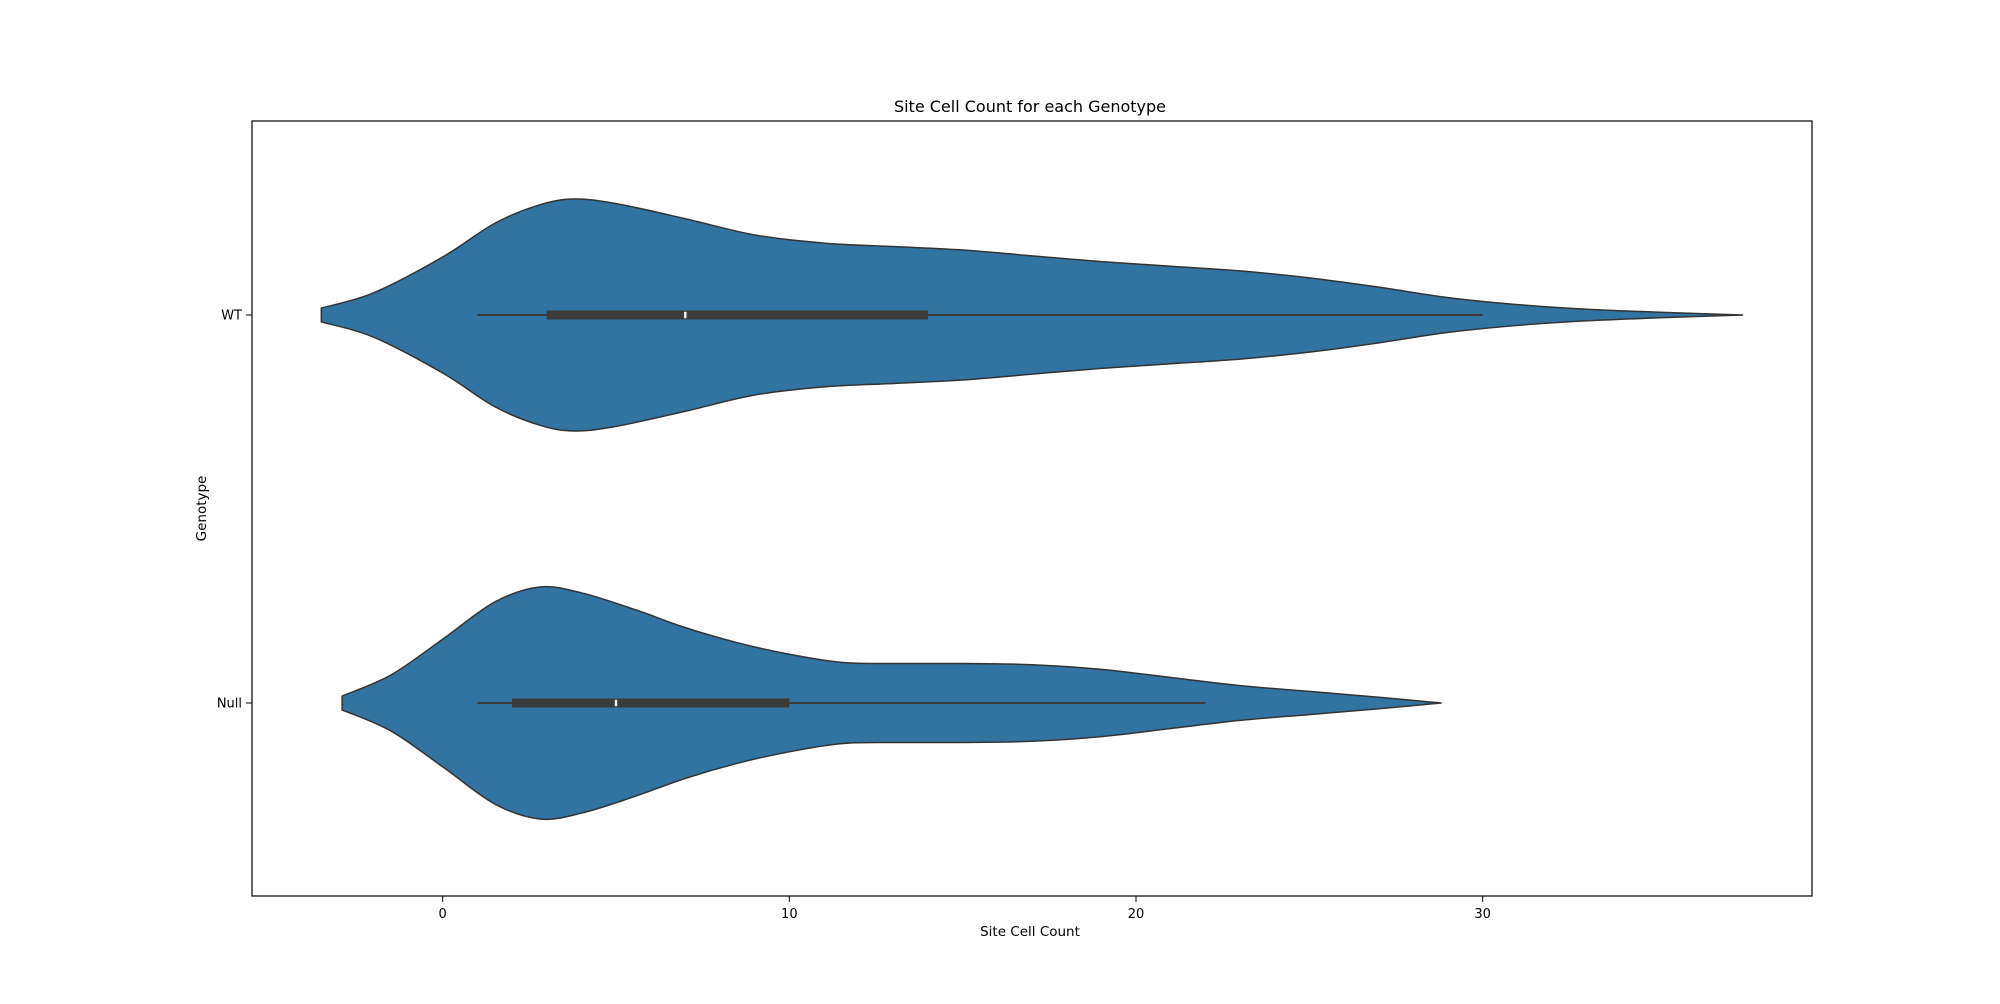 Image resolution: width=2000 pixels, height=1004 pixels. Describe the element at coordinates (231, 316) in the screenshot. I see `y-tick-label: WT` at that location.